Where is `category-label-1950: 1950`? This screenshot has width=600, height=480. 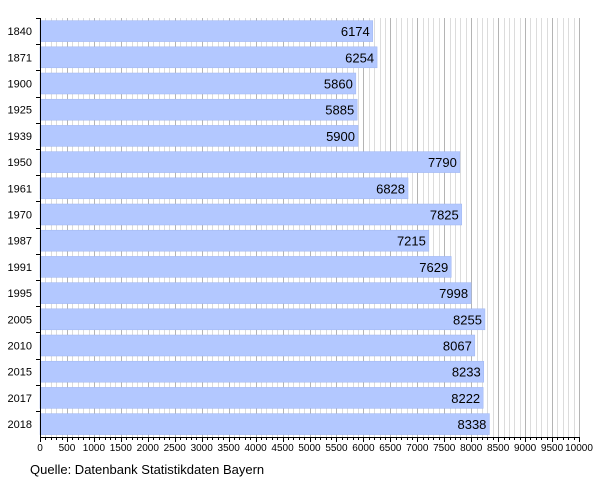 category-label-1950: 1950 is located at coordinates (20, 163).